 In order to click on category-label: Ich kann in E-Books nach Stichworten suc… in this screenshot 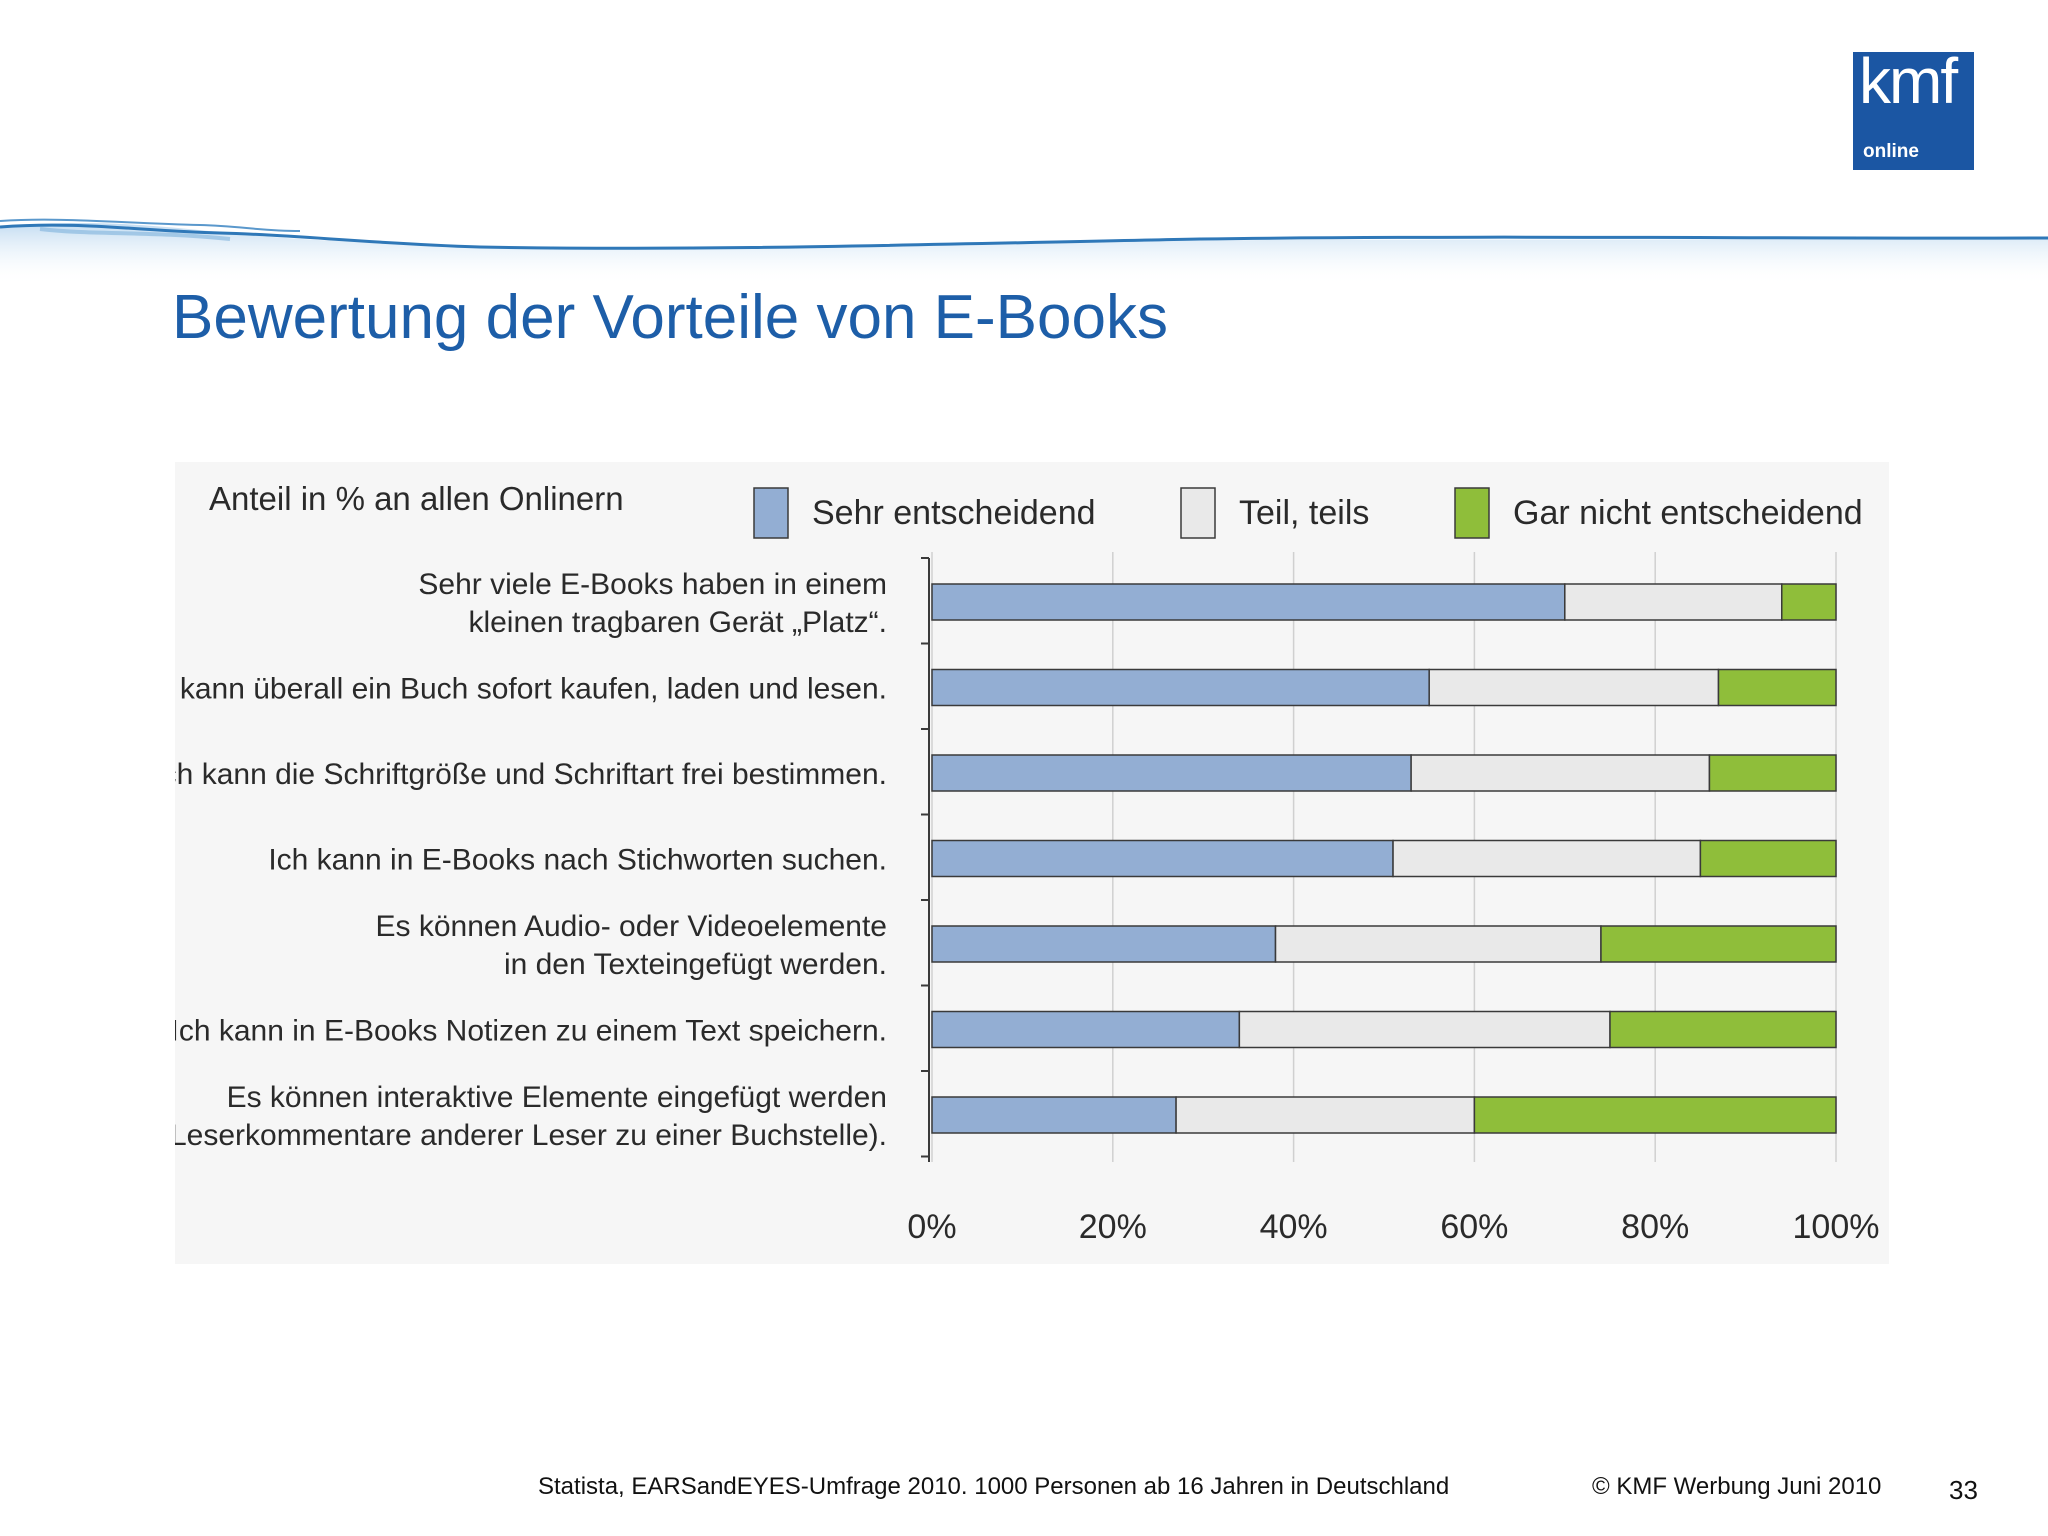, I will do `click(577, 860)`.